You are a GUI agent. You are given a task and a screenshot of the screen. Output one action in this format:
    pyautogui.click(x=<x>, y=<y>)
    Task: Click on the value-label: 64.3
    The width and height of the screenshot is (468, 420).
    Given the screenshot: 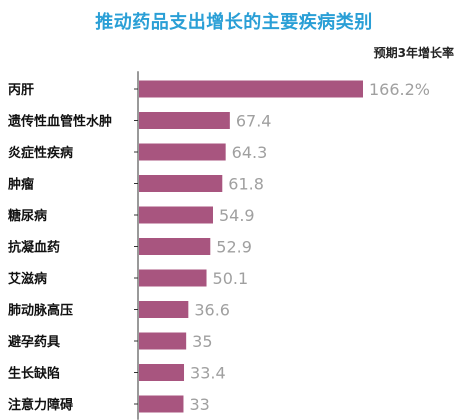 What is the action you would take?
    pyautogui.click(x=250, y=152)
    